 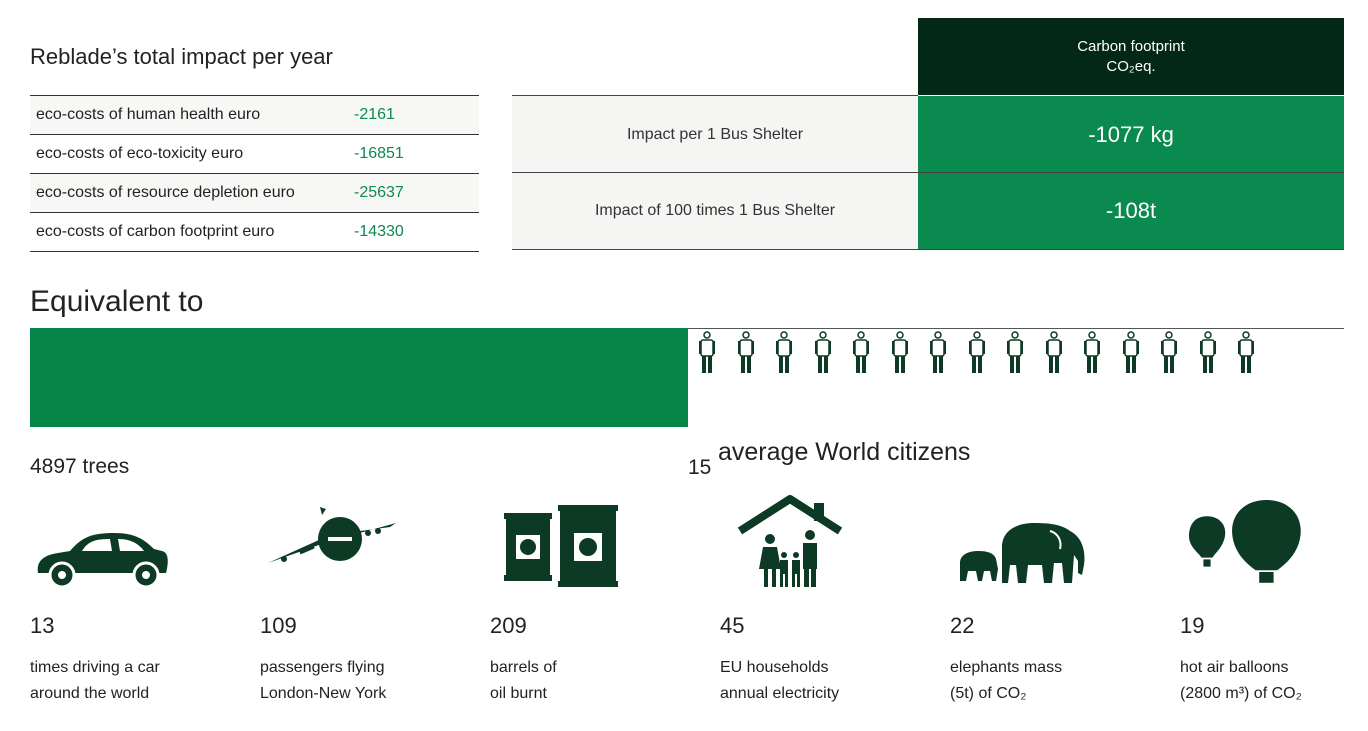 What do you see at coordinates (1131, 56) in the screenshot?
I see `carbon-footprint-header: Carbon footprint CO₂eq.` at bounding box center [1131, 56].